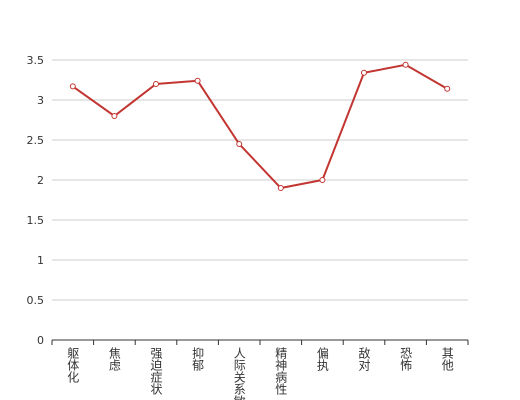 The width and height of the screenshot is (520, 400). I want to click on y-tick-label: 2, so click(40, 180).